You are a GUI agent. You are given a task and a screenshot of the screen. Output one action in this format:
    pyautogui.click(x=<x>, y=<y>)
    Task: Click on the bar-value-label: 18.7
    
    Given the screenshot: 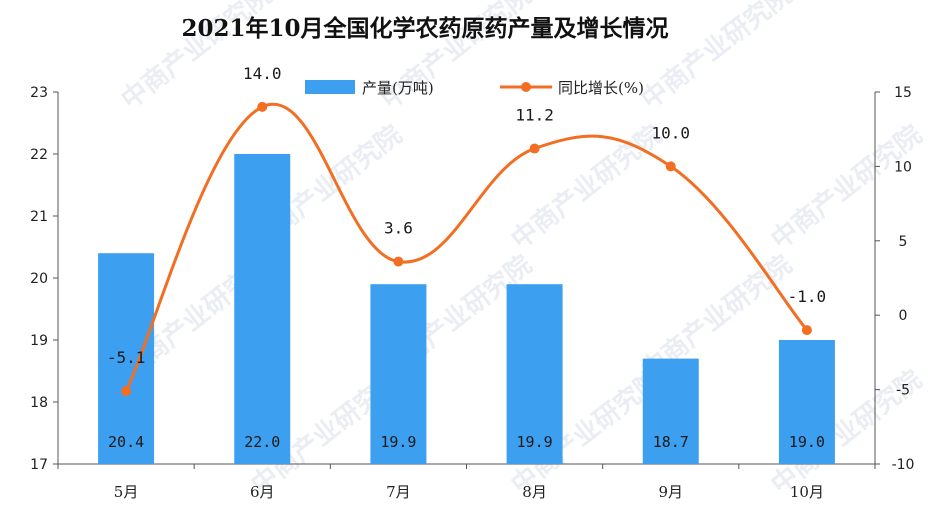 What is the action you would take?
    pyautogui.click(x=671, y=442)
    